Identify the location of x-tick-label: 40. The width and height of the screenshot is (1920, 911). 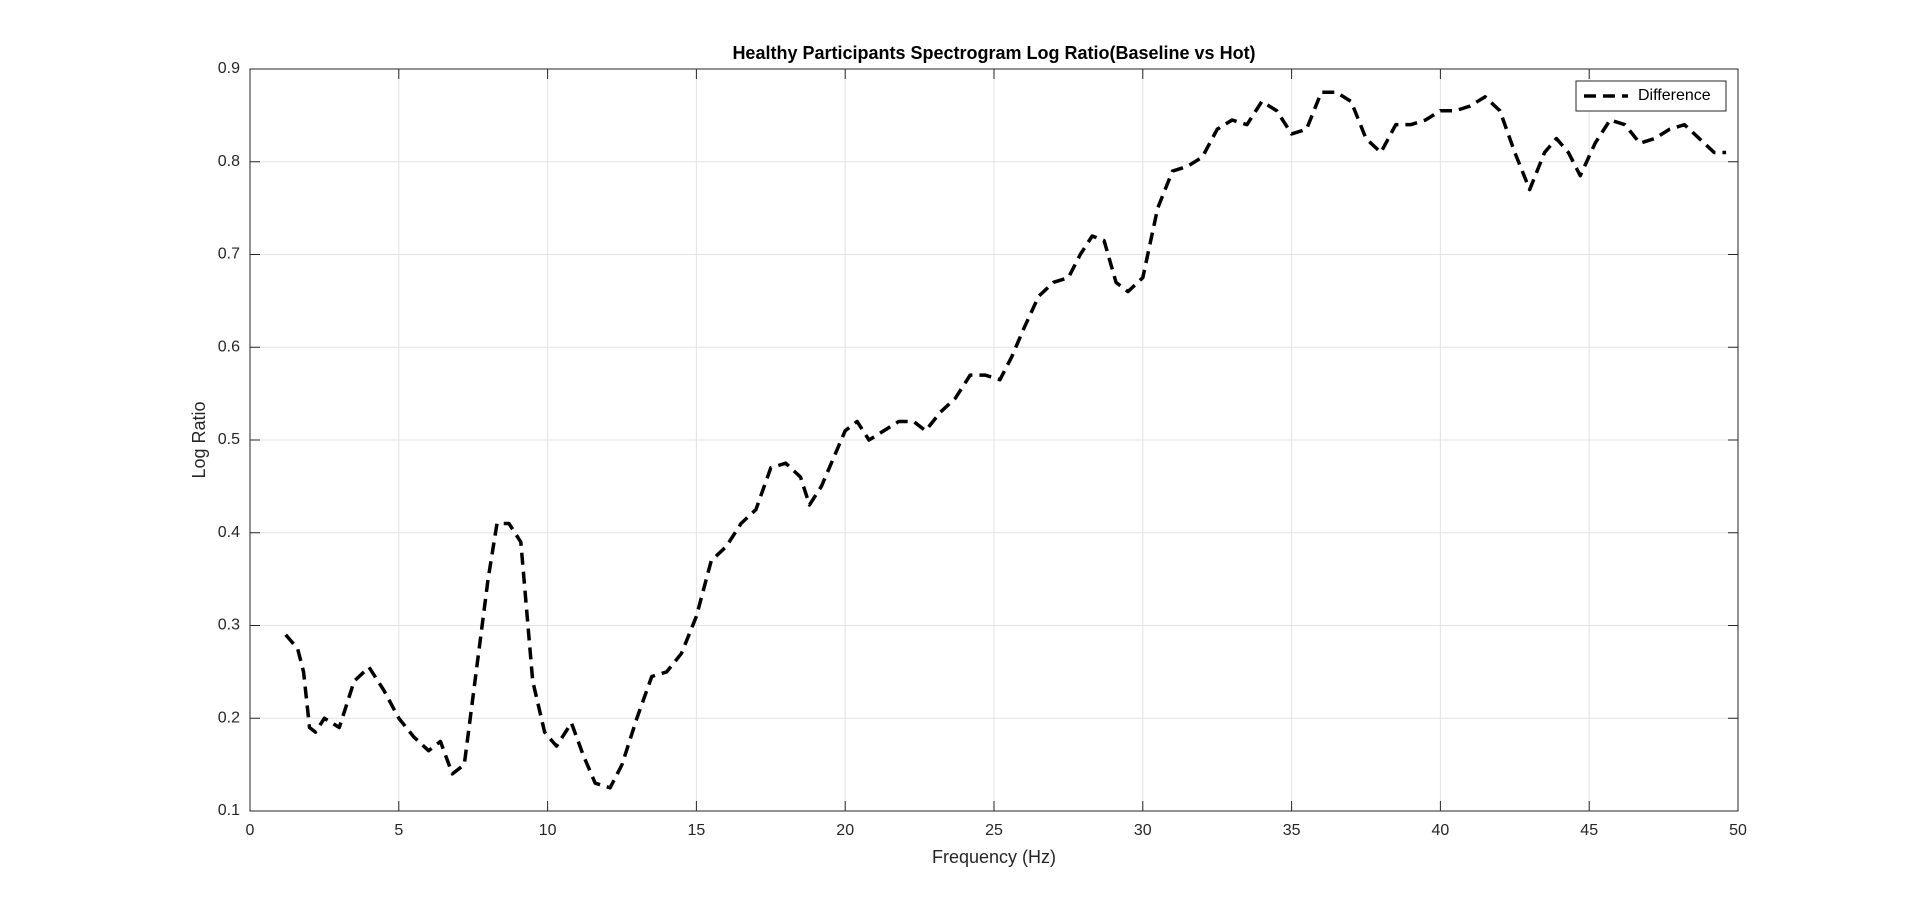
(1441, 830).